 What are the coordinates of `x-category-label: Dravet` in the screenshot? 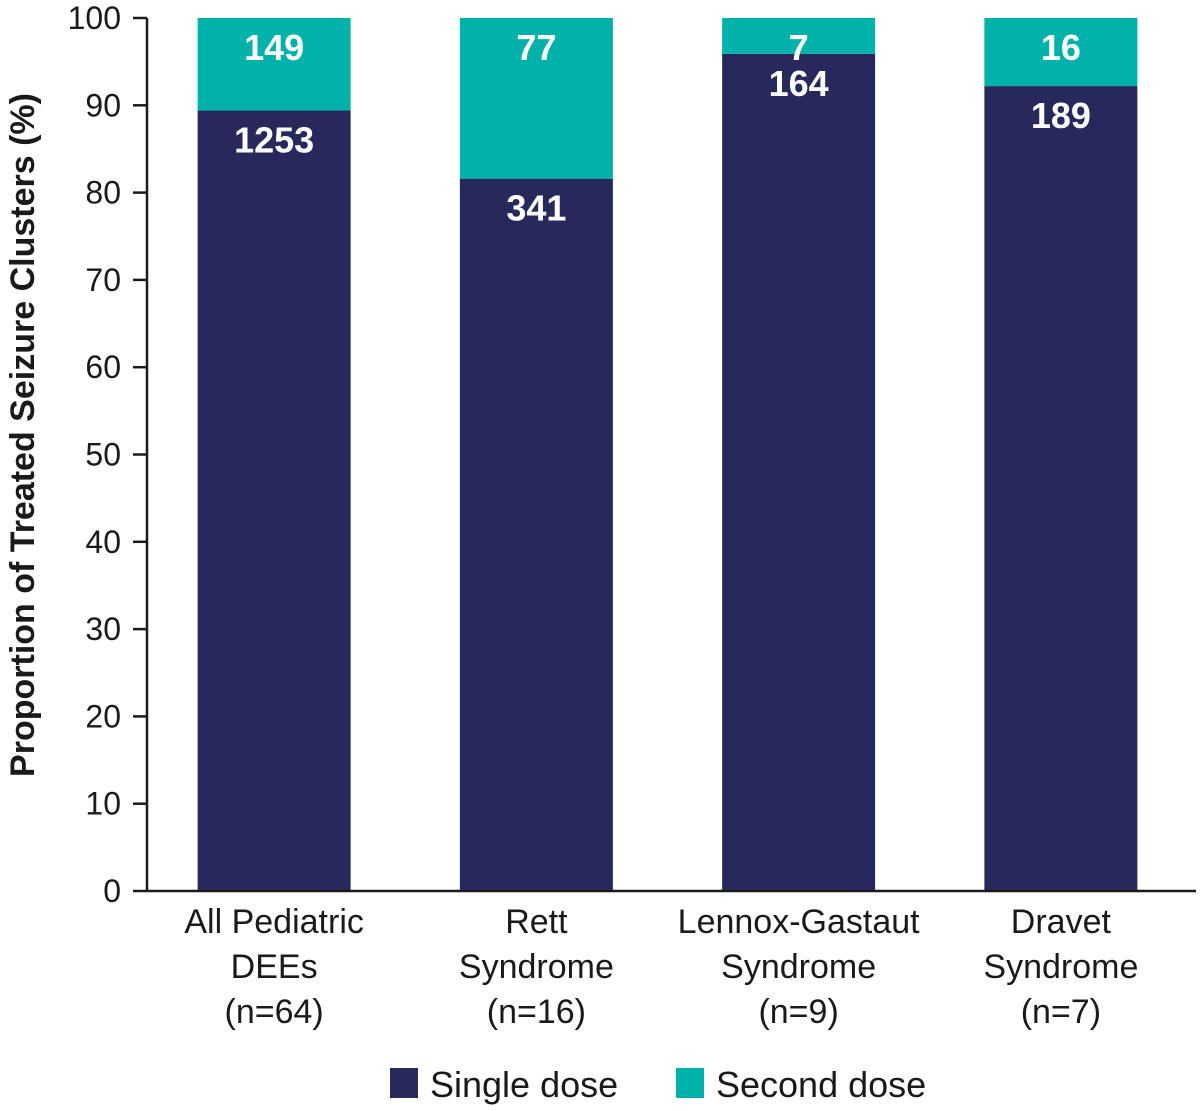 It's located at (1061, 922).